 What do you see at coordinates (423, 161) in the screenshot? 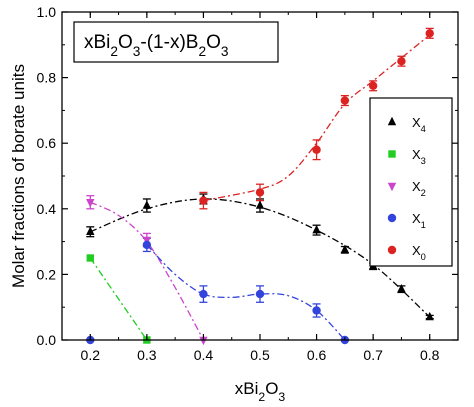
I see `legend-label-subscript: 3` at bounding box center [423, 161].